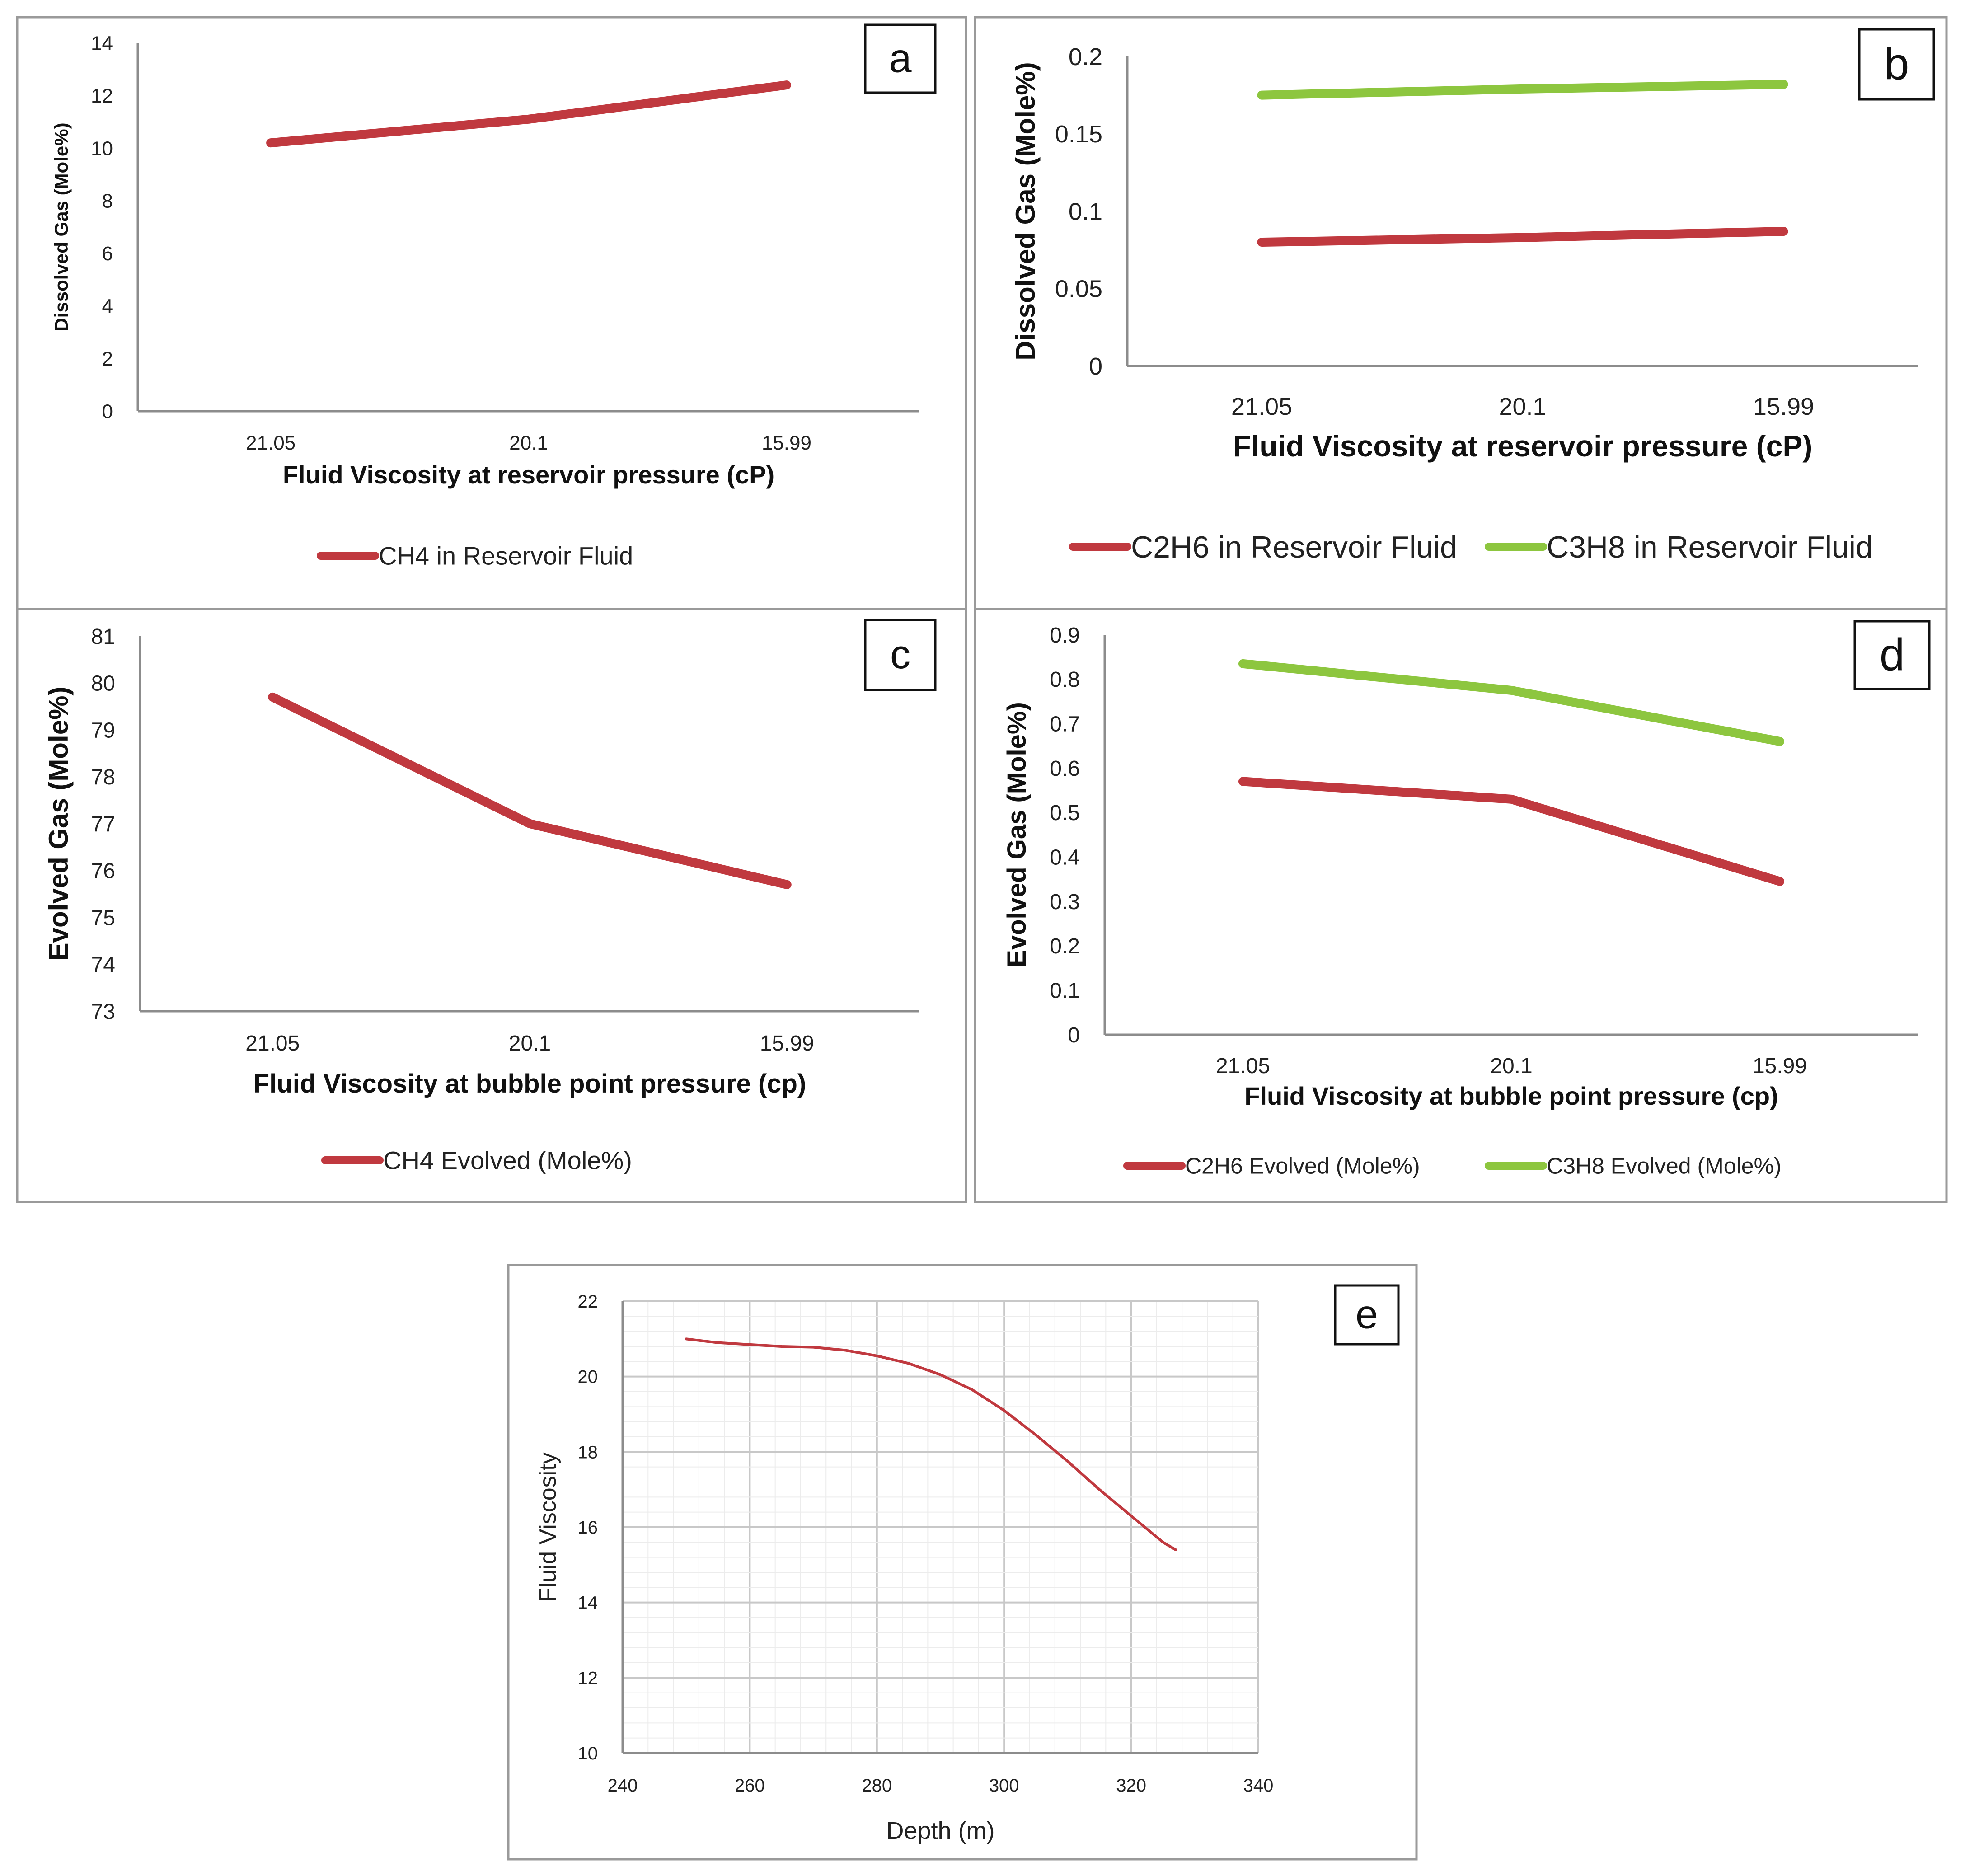 Image resolution: width=1965 pixels, height=1876 pixels. What do you see at coordinates (1664, 1166) in the screenshot?
I see `legend-label: C3H8 Evolved (Mole%)` at bounding box center [1664, 1166].